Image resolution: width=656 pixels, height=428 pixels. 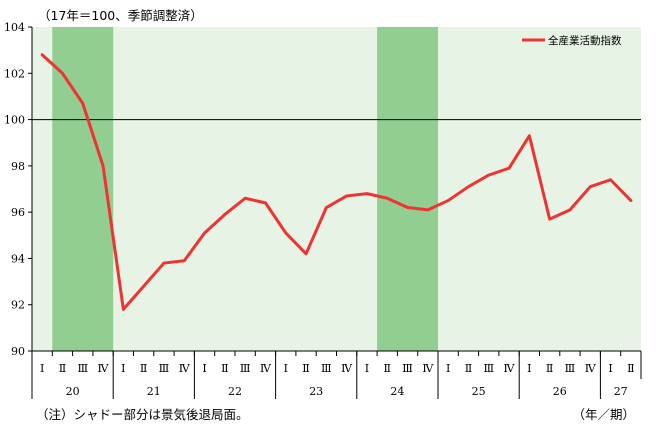 What do you see at coordinates (142, 414) in the screenshot?
I see `footnote: （注）シャドー部分は景気後退局面。` at bounding box center [142, 414].